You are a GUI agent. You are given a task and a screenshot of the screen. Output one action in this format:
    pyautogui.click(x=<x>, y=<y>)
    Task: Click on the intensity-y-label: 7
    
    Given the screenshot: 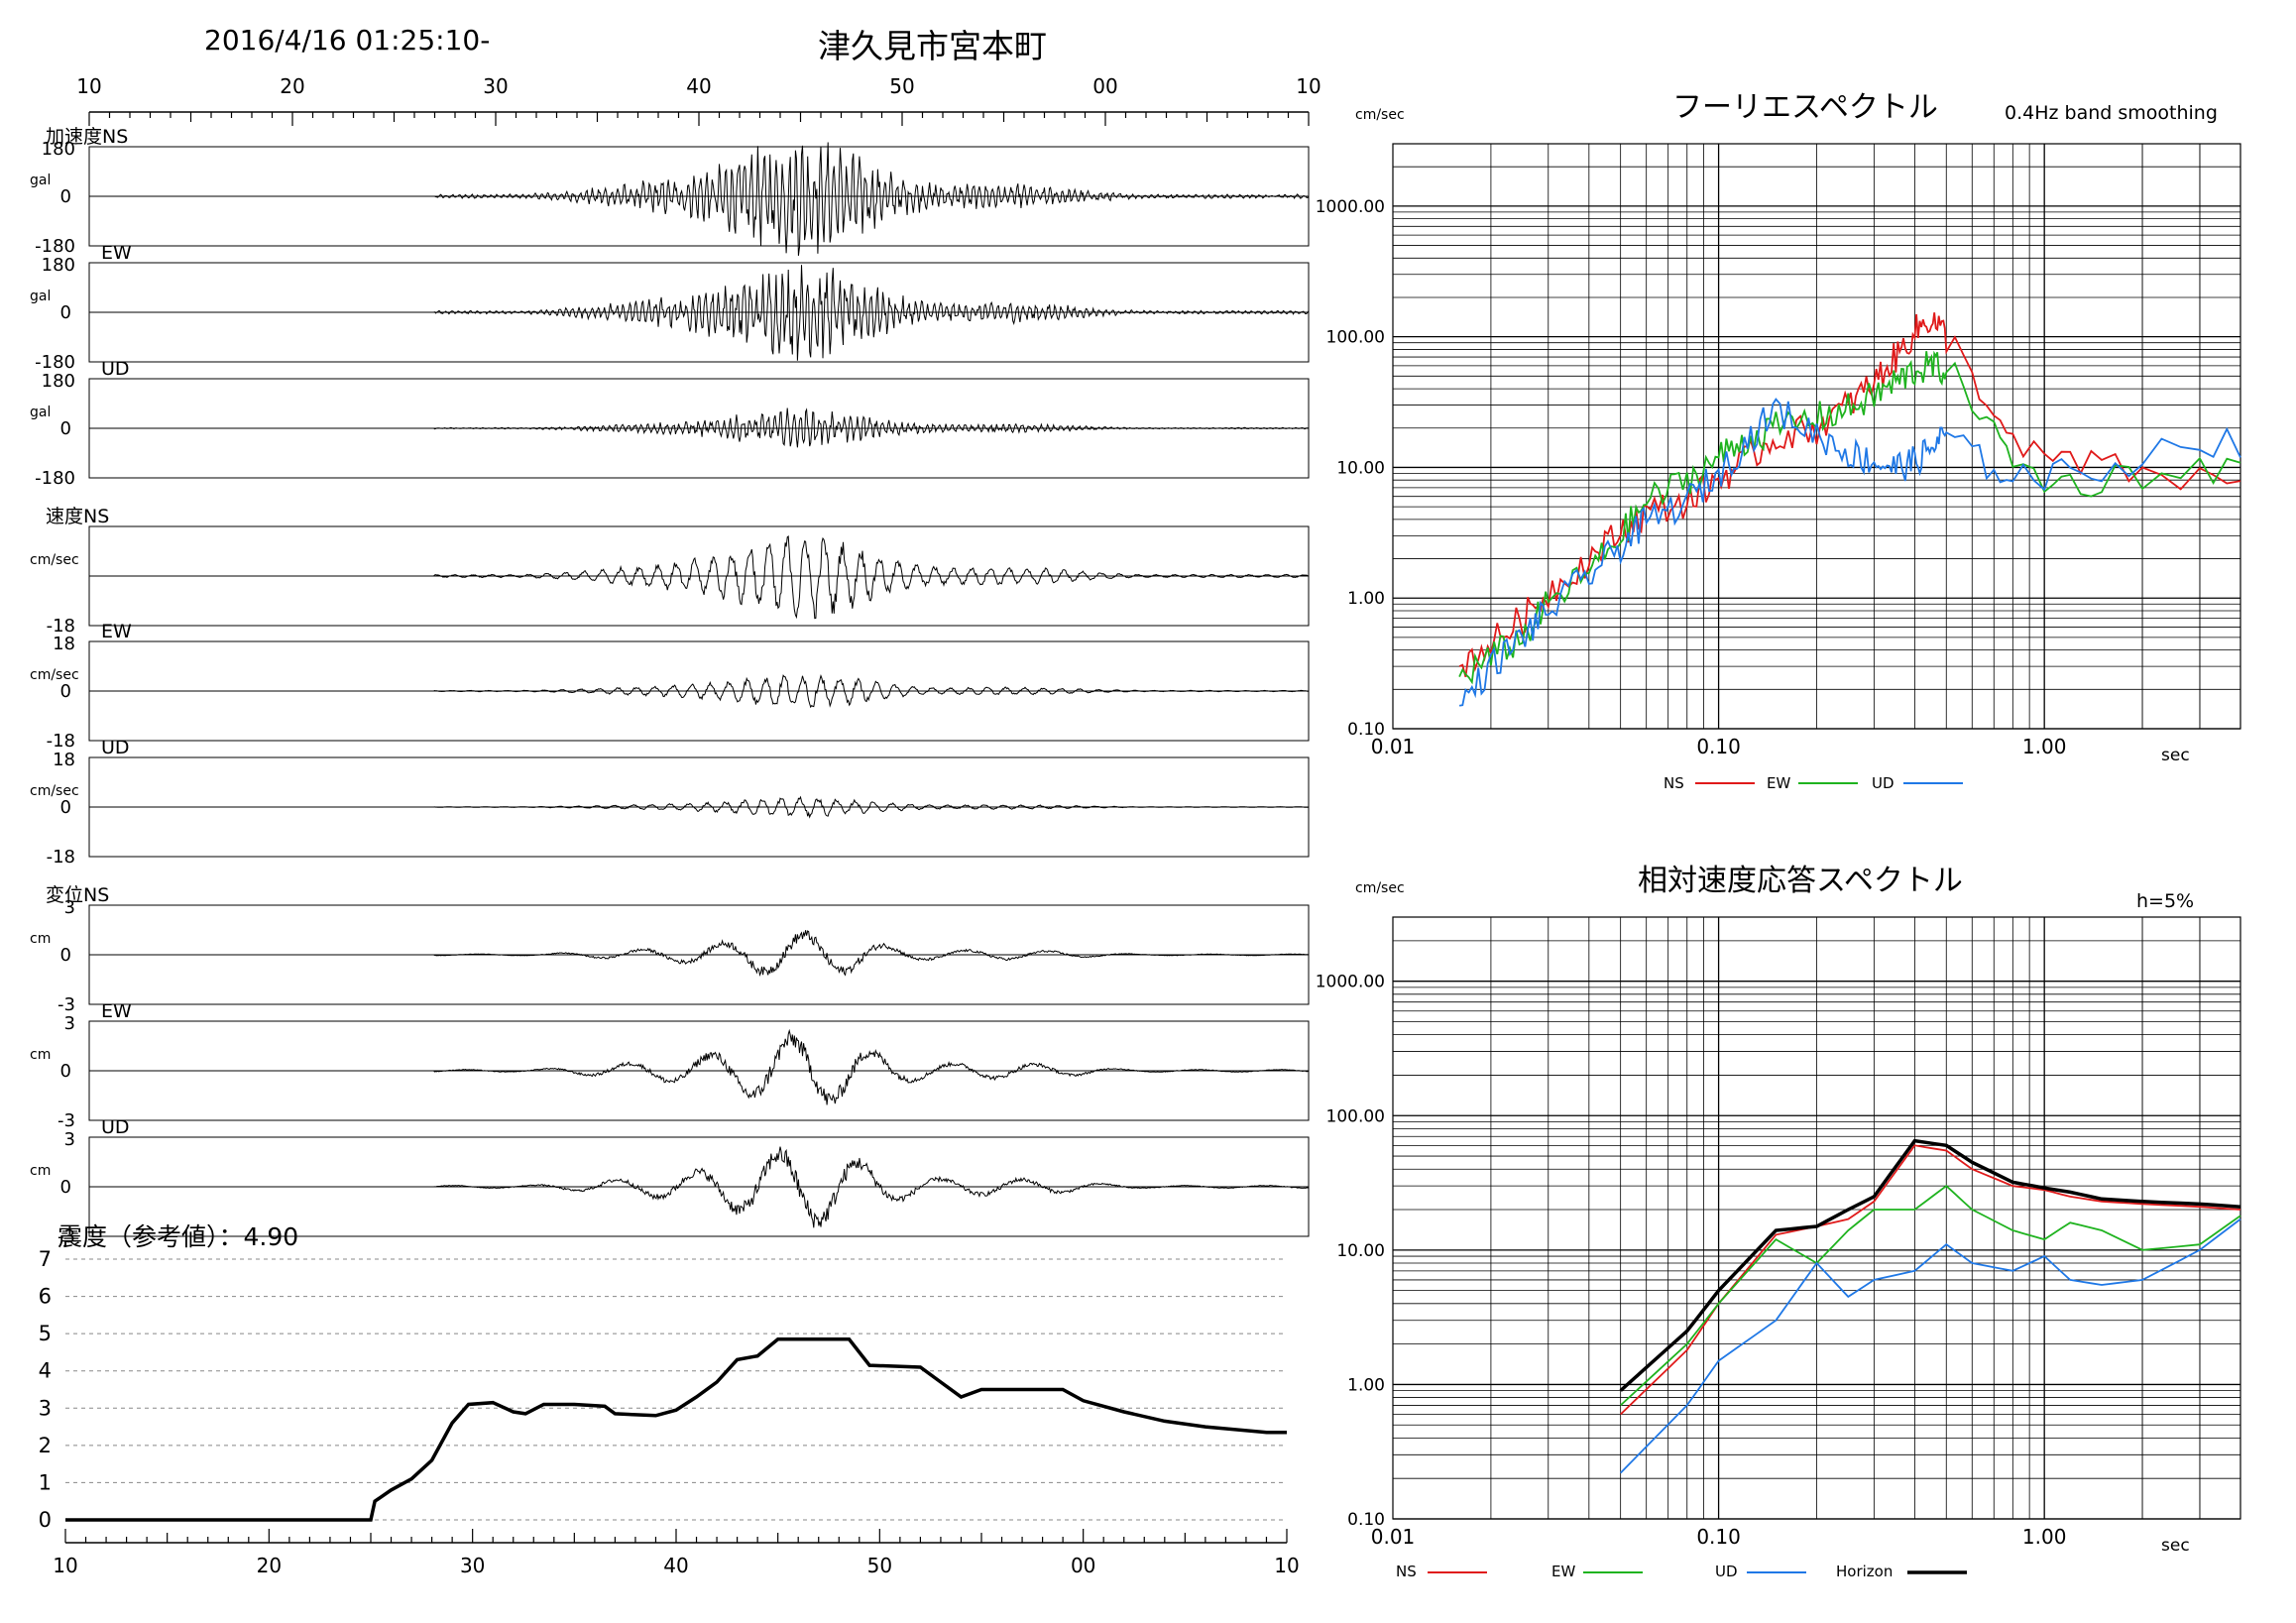 What is the action you would take?
    pyautogui.click(x=46, y=1259)
    